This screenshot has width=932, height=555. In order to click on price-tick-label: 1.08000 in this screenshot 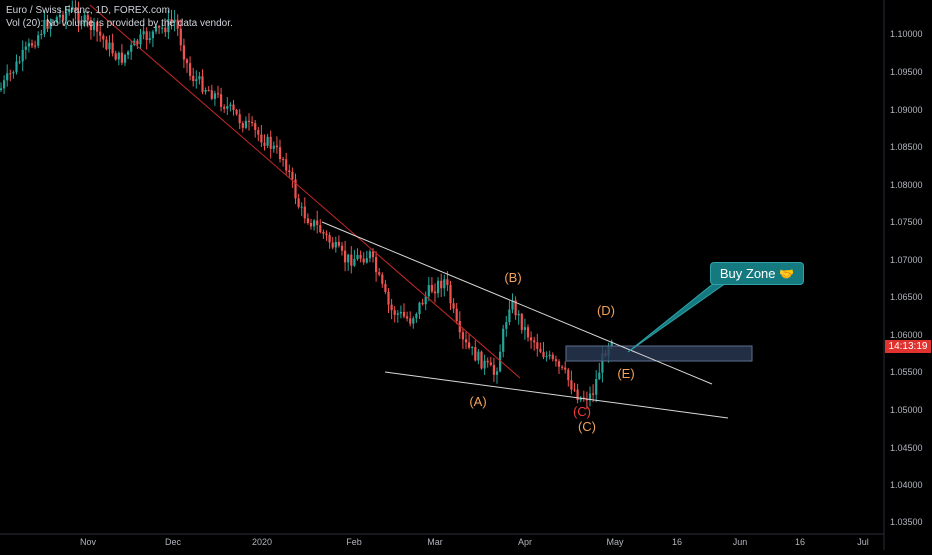, I will do `click(906, 185)`.